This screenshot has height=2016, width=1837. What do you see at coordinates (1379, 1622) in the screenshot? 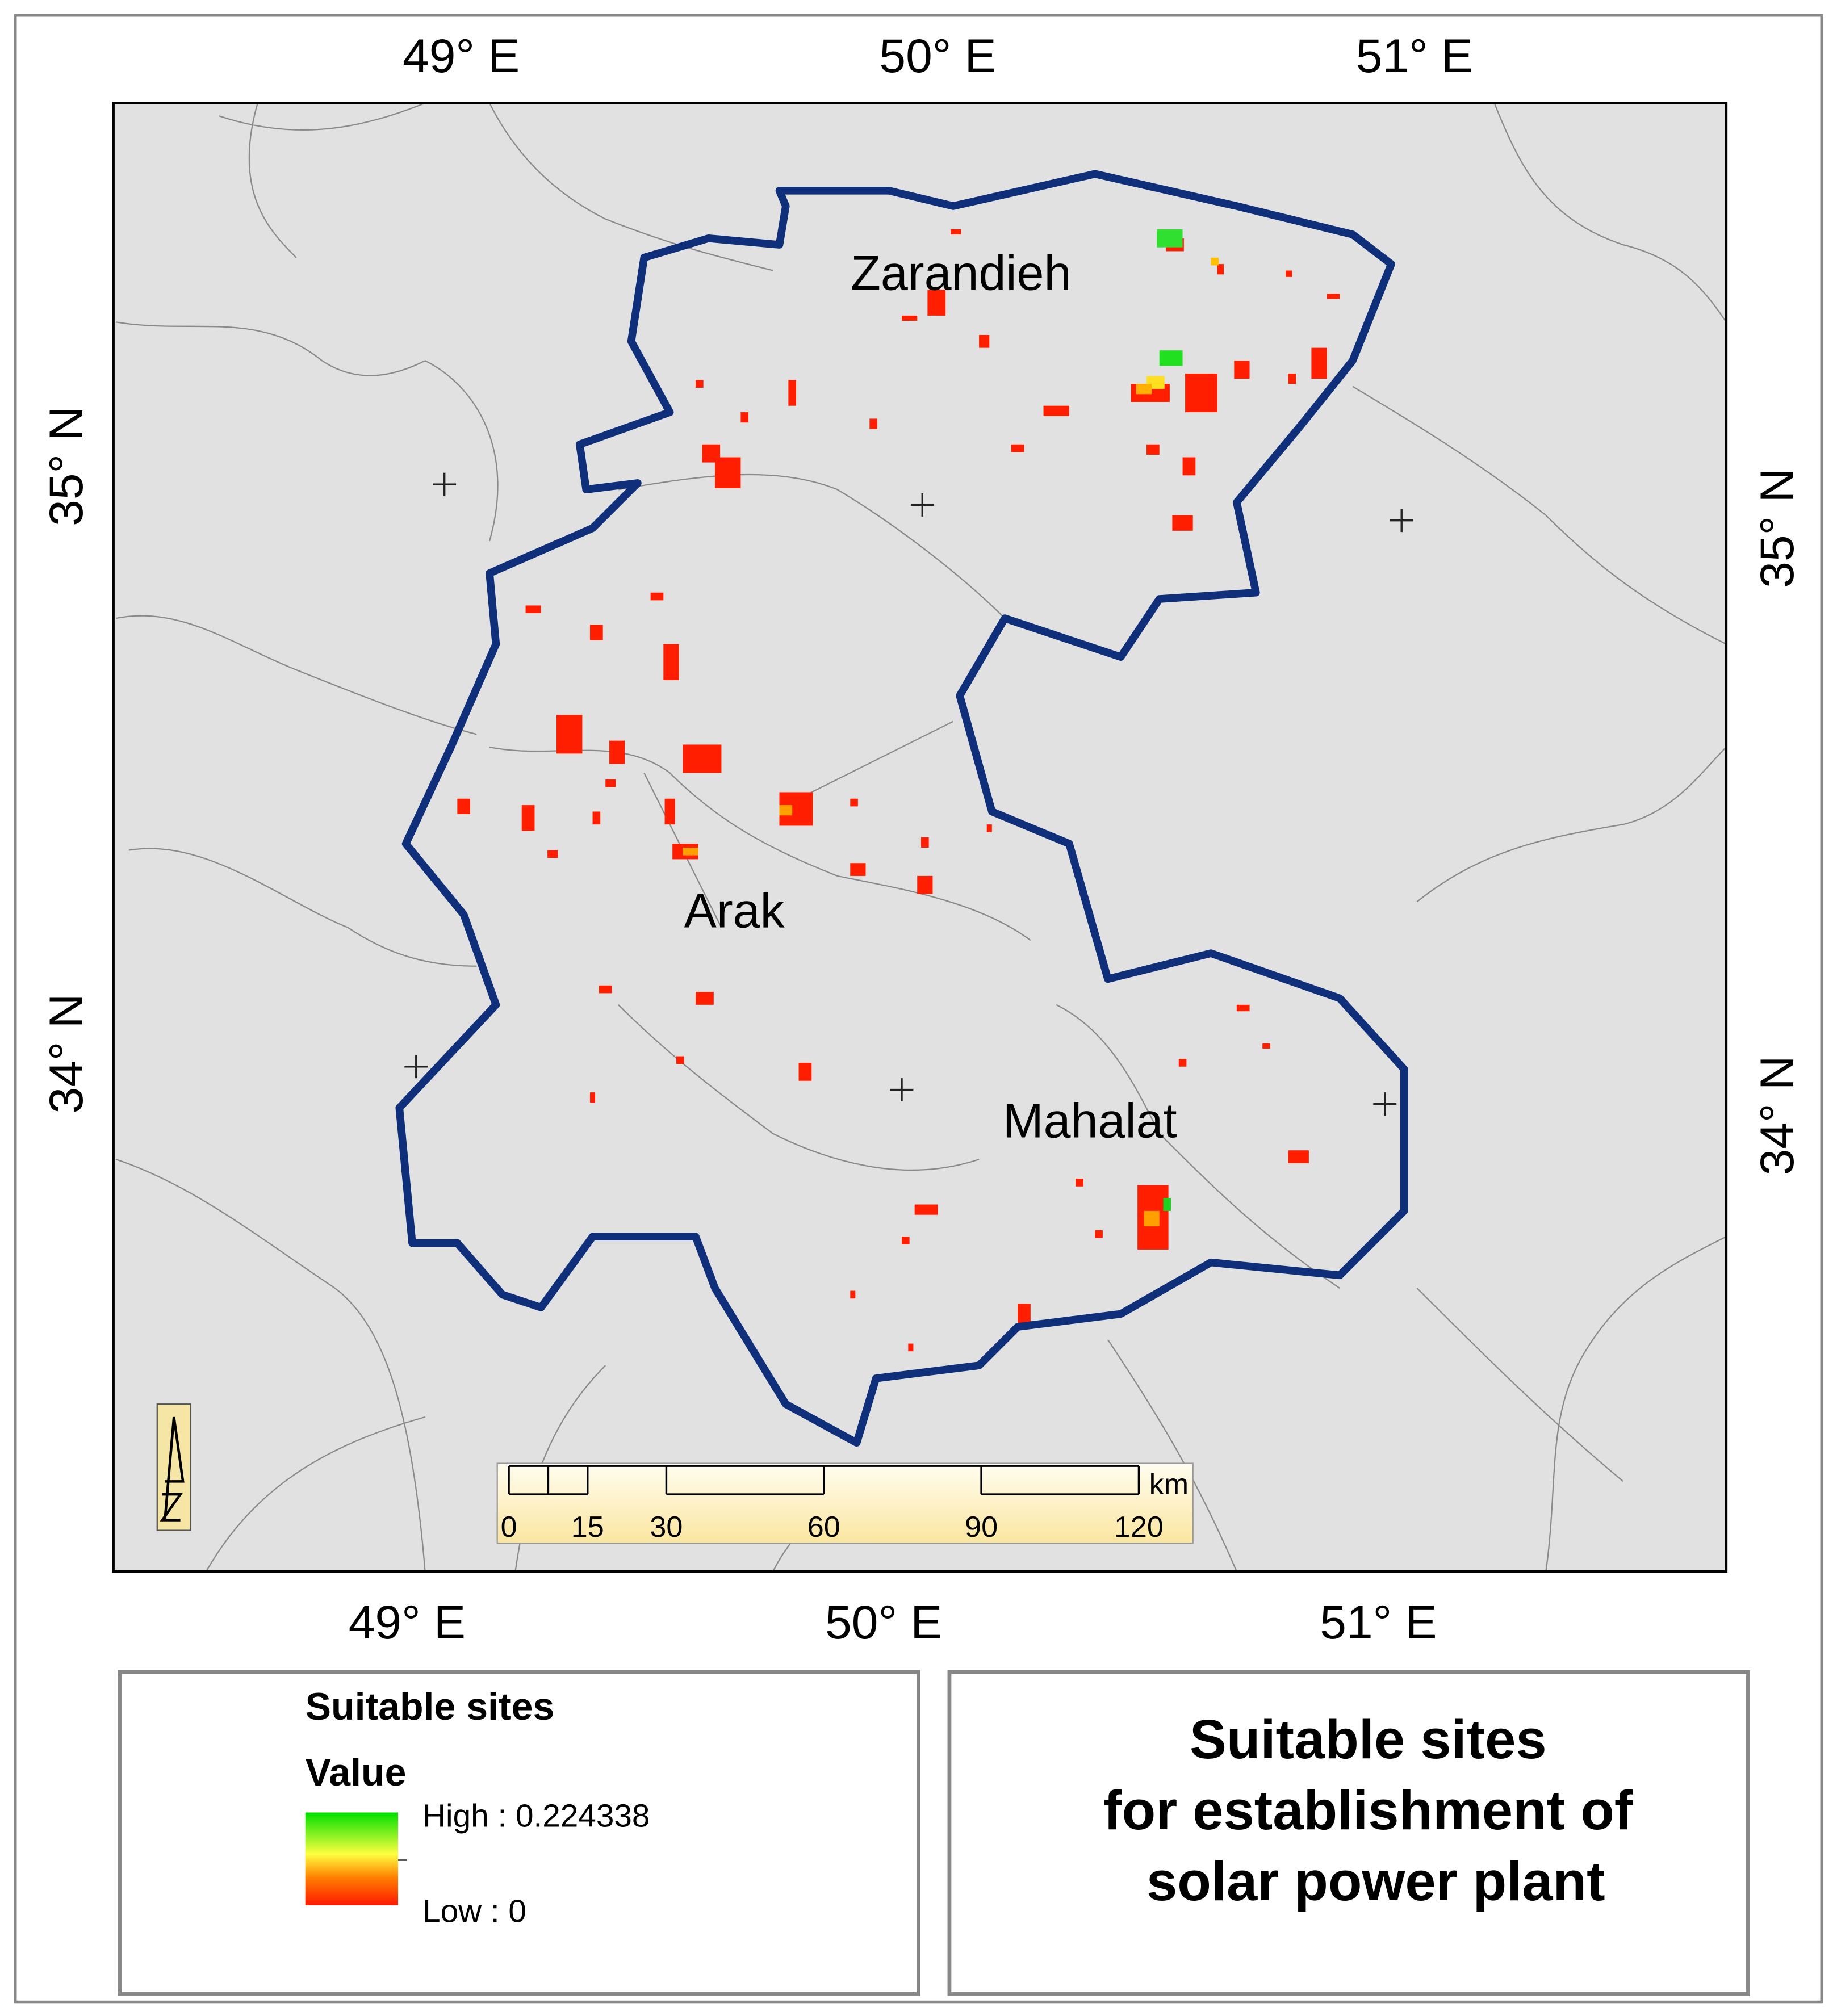
I see `bottom-lon-label: 51° E` at bounding box center [1379, 1622].